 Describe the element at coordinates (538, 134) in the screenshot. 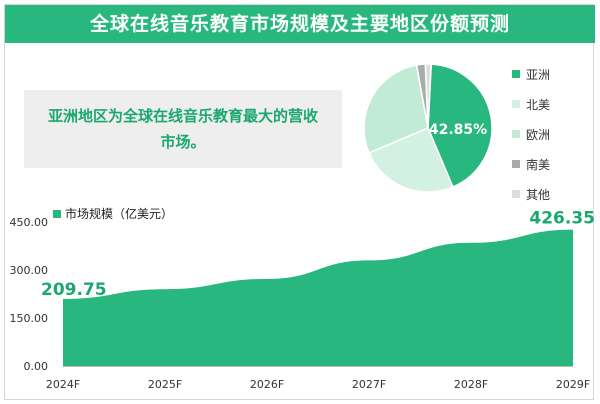

I see `pie-legend-label: 欧洲` at that location.